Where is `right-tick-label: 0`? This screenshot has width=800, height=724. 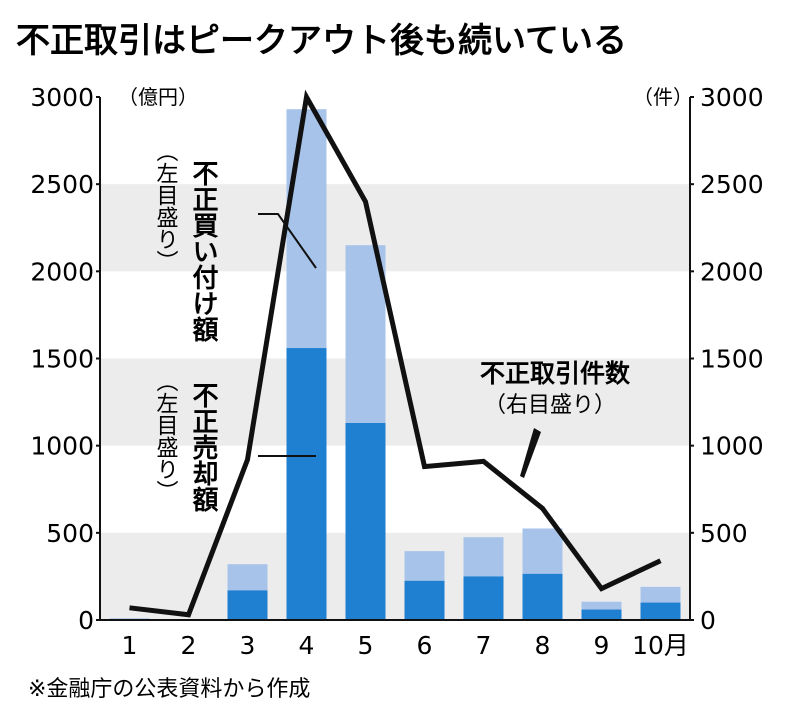 right-tick-label: 0 is located at coordinates (708, 620).